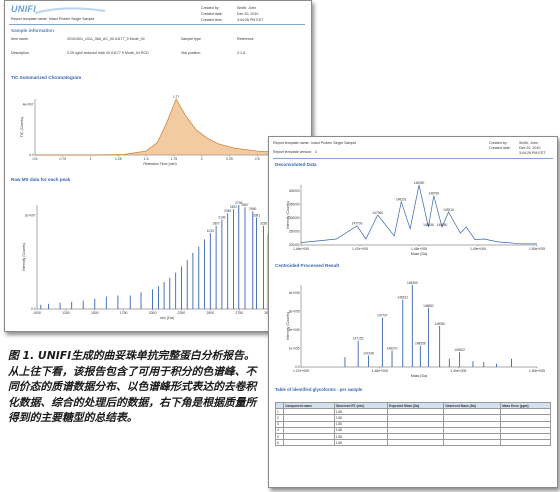 This screenshot has width=560, height=492. What do you see at coordinates (301, 249) in the screenshot?
I see `x-tick-label: 1.46e+005` at bounding box center [301, 249].